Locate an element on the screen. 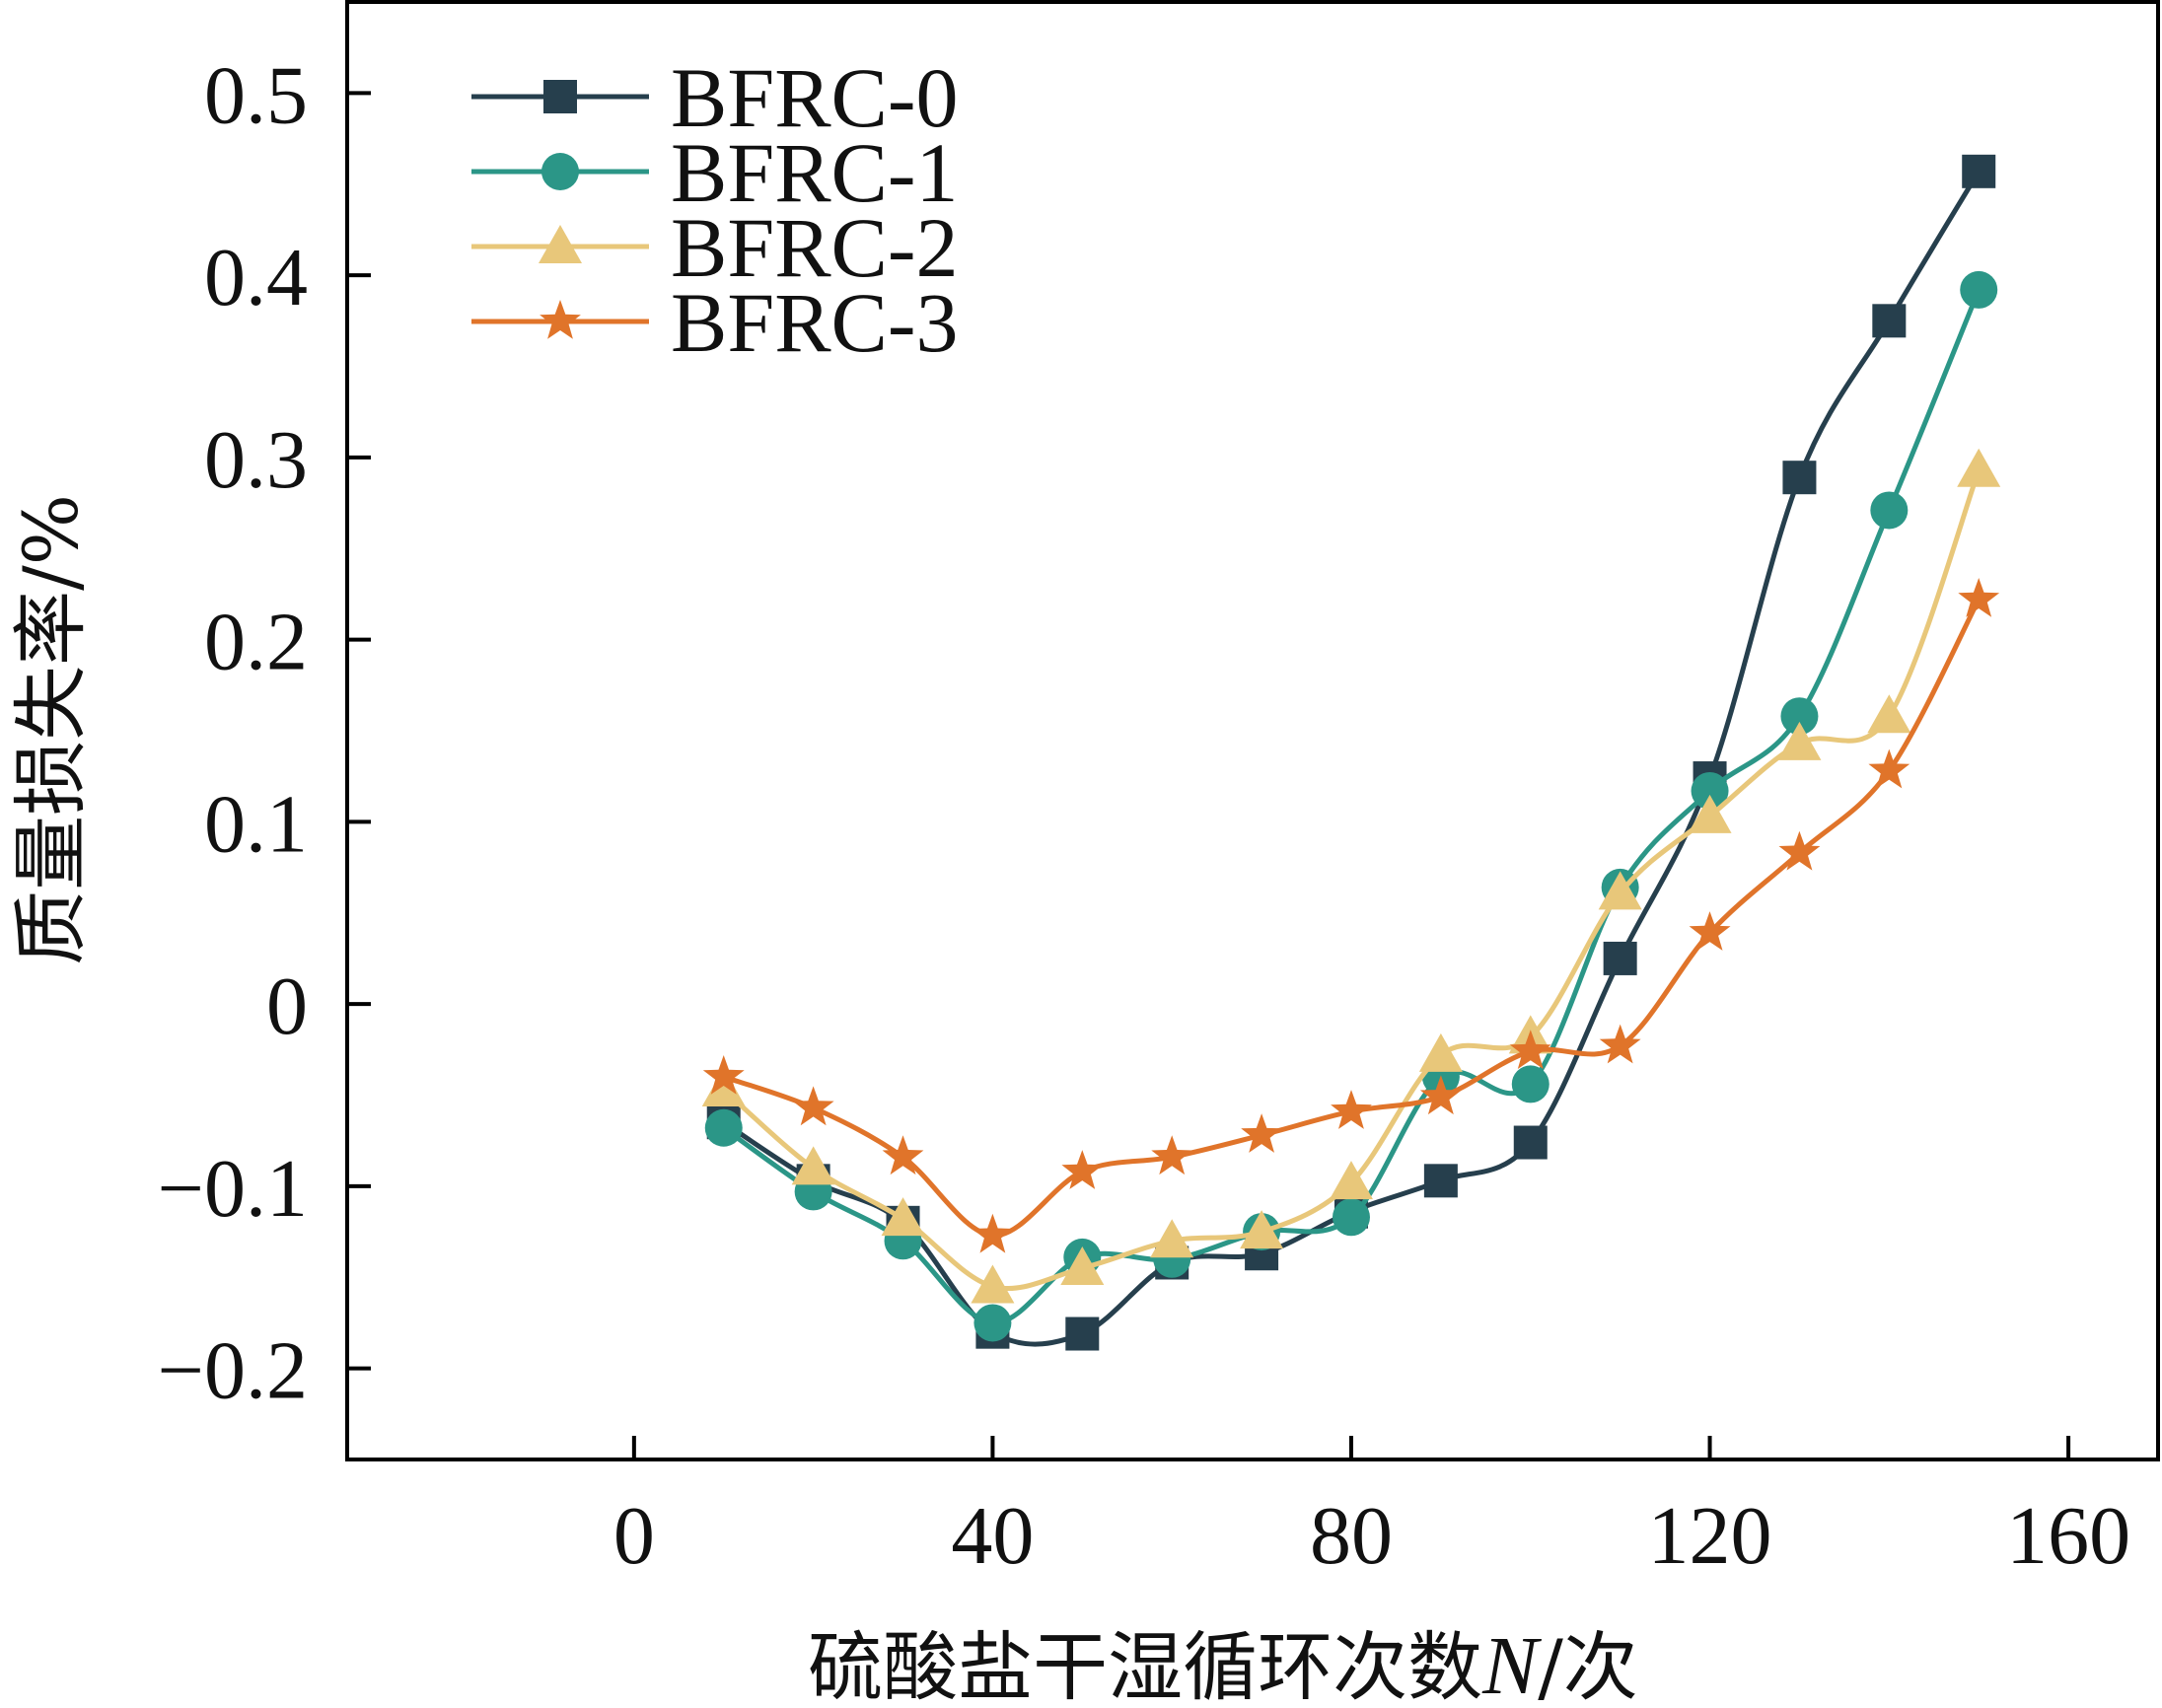 The height and width of the screenshot is (1708, 2162). x-axis-title-unit: /次 is located at coordinates (1588, 1665).